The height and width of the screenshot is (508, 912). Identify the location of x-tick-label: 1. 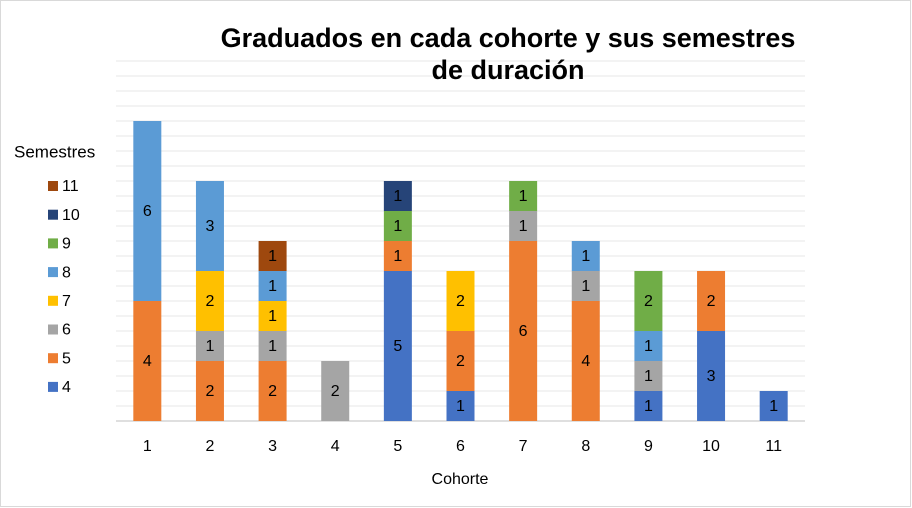
(147, 446).